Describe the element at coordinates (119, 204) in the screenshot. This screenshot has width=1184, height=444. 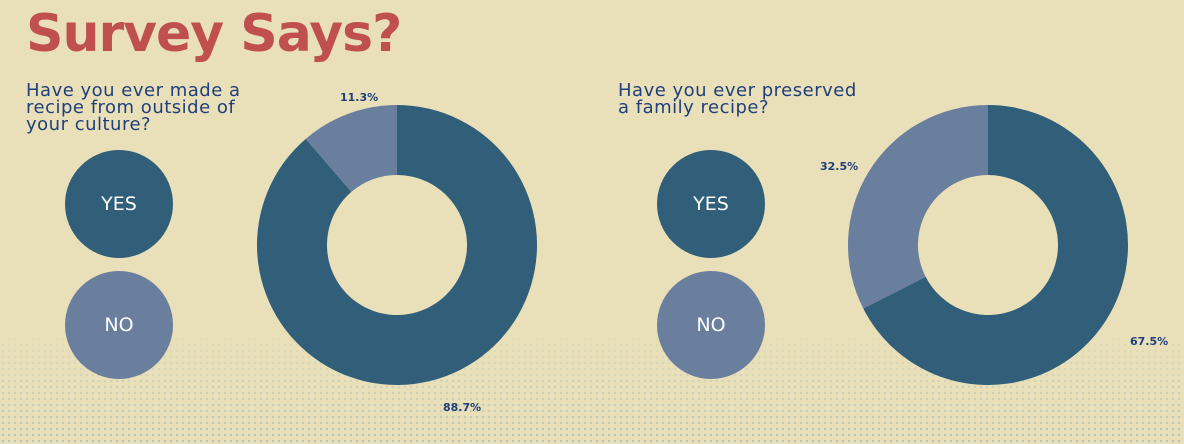
I see `legend-yes-bubble-1: YES` at that location.